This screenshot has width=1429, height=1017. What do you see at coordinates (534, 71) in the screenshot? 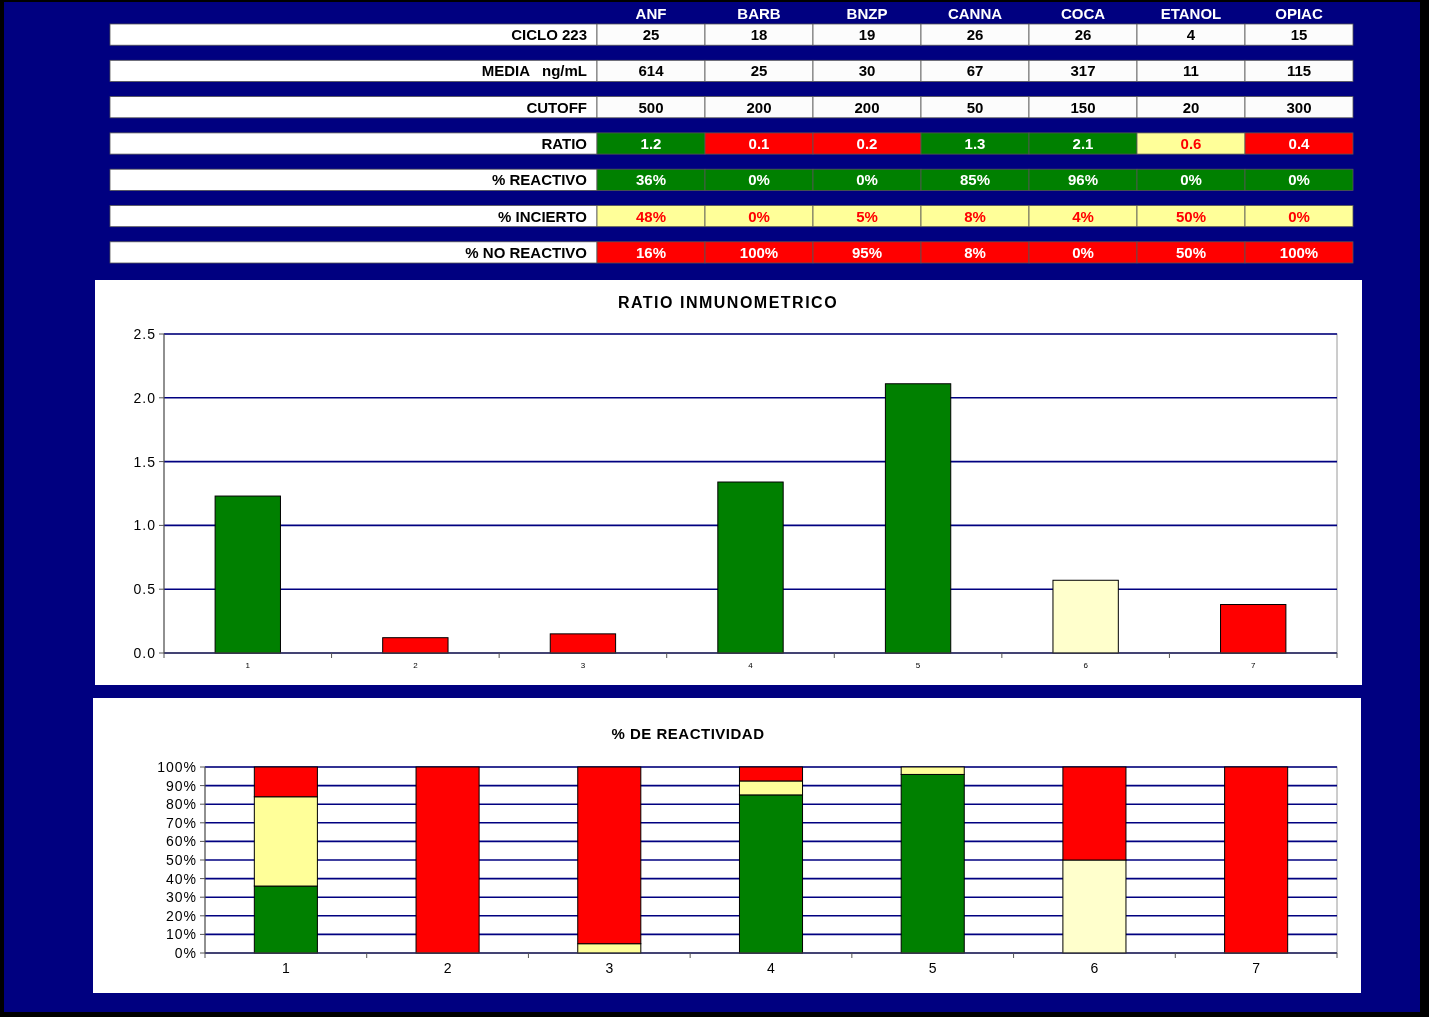
I see `y-tick-label: MEDIA ng/mL` at bounding box center [534, 71].